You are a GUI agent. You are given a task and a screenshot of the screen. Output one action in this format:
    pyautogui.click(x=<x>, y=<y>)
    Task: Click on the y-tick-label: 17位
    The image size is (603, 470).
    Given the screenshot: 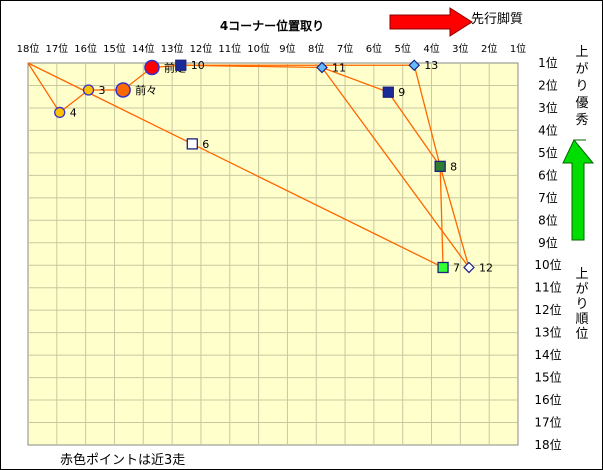 What is the action you would take?
    pyautogui.click(x=547, y=422)
    